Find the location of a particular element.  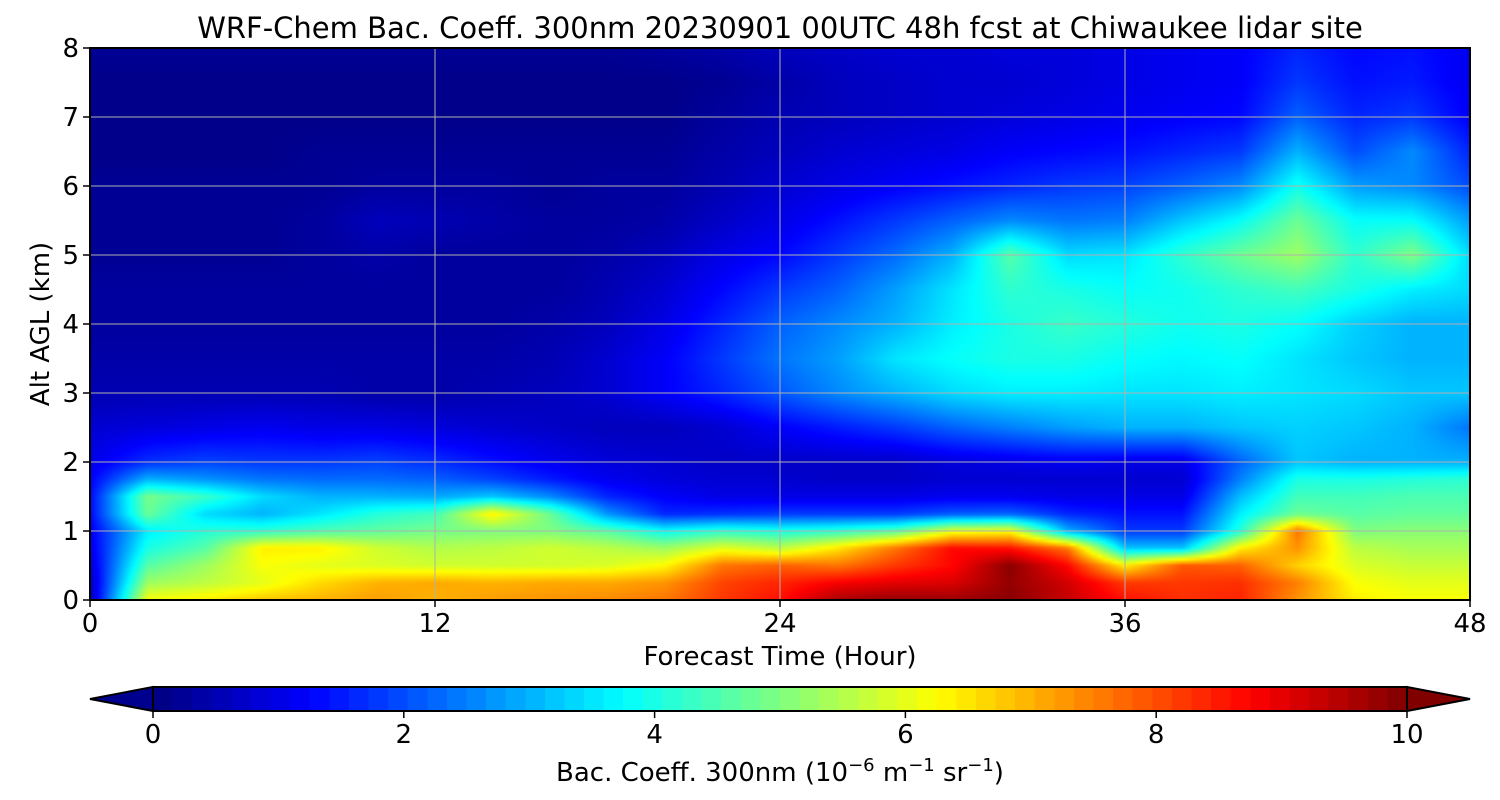

colorbar-label: Bac. Coeff. 300nm (10−6 m−1 sr−1) is located at coordinates (780, 772).